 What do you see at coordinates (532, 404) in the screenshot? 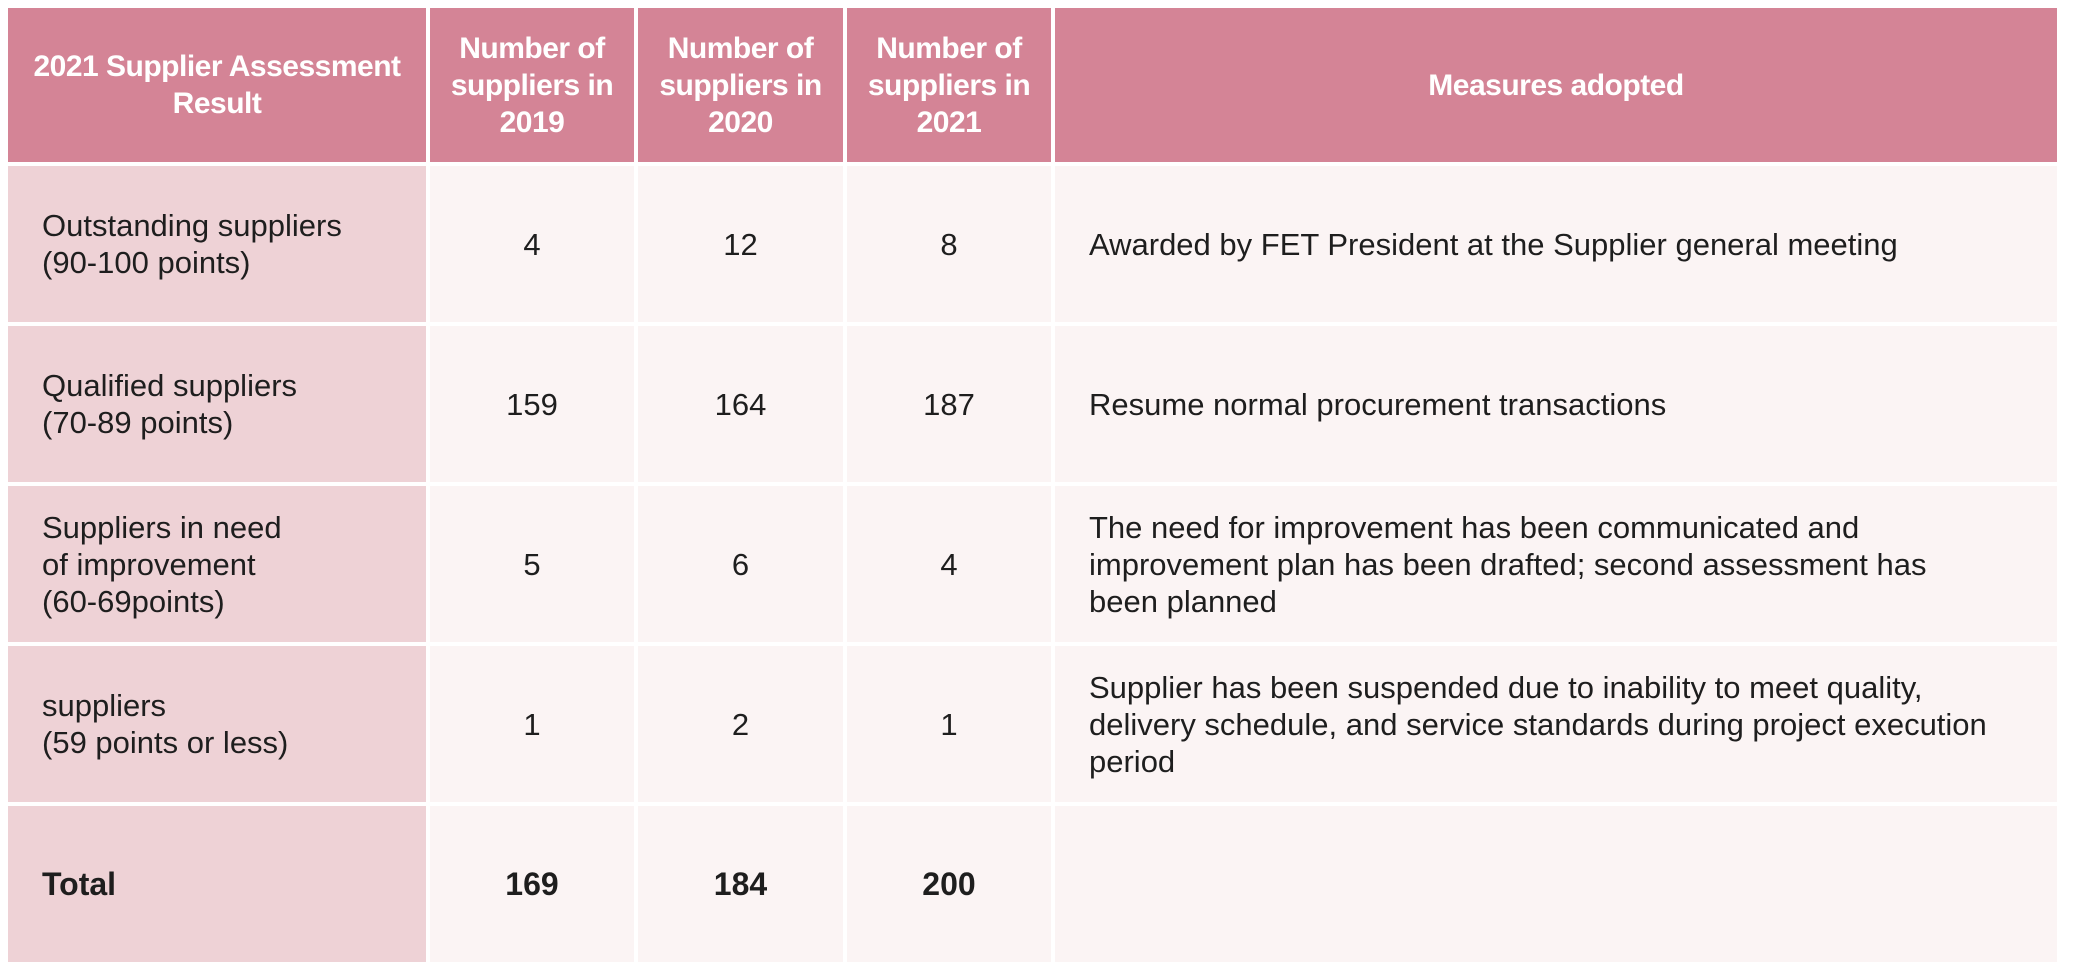
I see `count-2019: 159` at bounding box center [532, 404].